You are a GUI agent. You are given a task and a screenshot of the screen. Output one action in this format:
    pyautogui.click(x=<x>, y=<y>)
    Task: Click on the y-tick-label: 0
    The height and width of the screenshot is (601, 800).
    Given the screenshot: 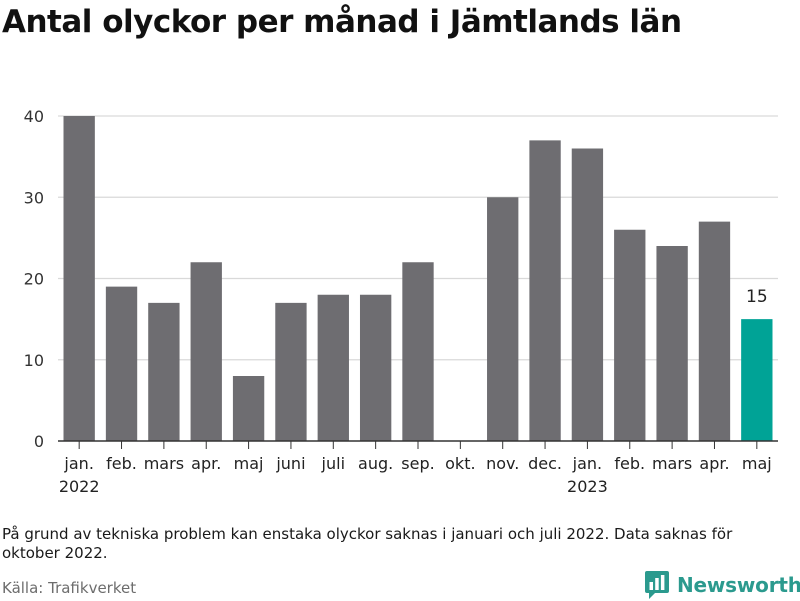 What is the action you would take?
    pyautogui.click(x=39, y=441)
    